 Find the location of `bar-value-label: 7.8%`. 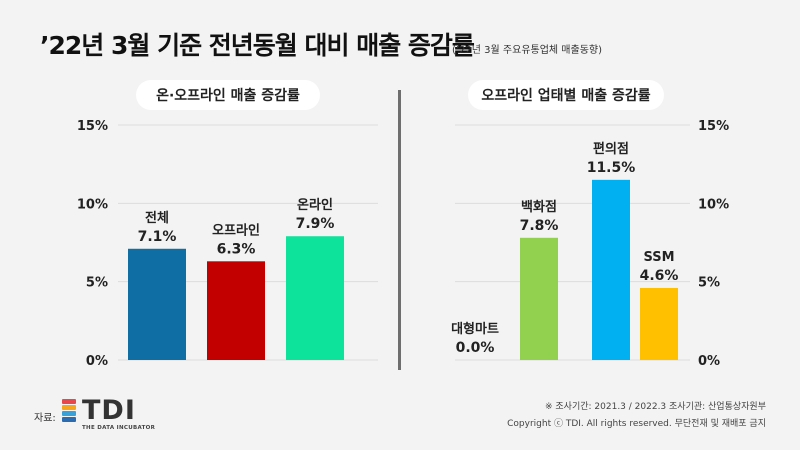

bar-value-label: 7.8% is located at coordinates (539, 226).